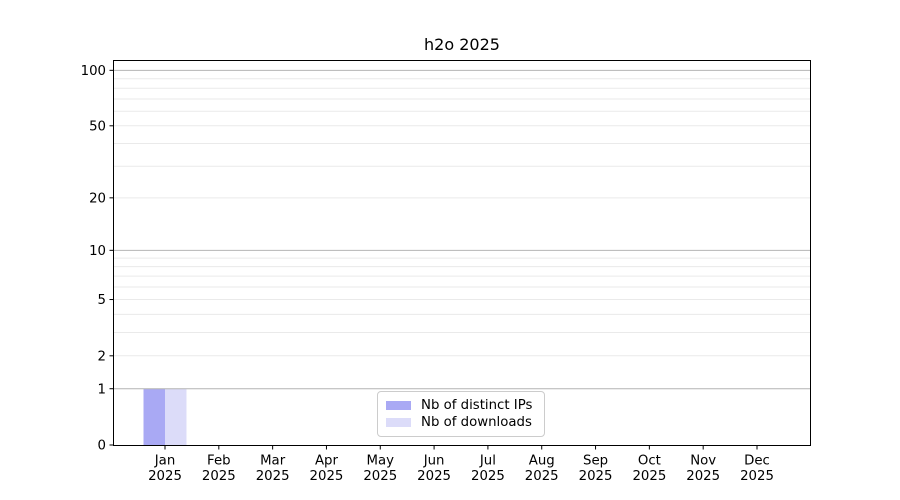 This screenshot has width=900, height=500. Describe the element at coordinates (165, 461) in the screenshot. I see `x-tick-label-jan: Jan` at that location.